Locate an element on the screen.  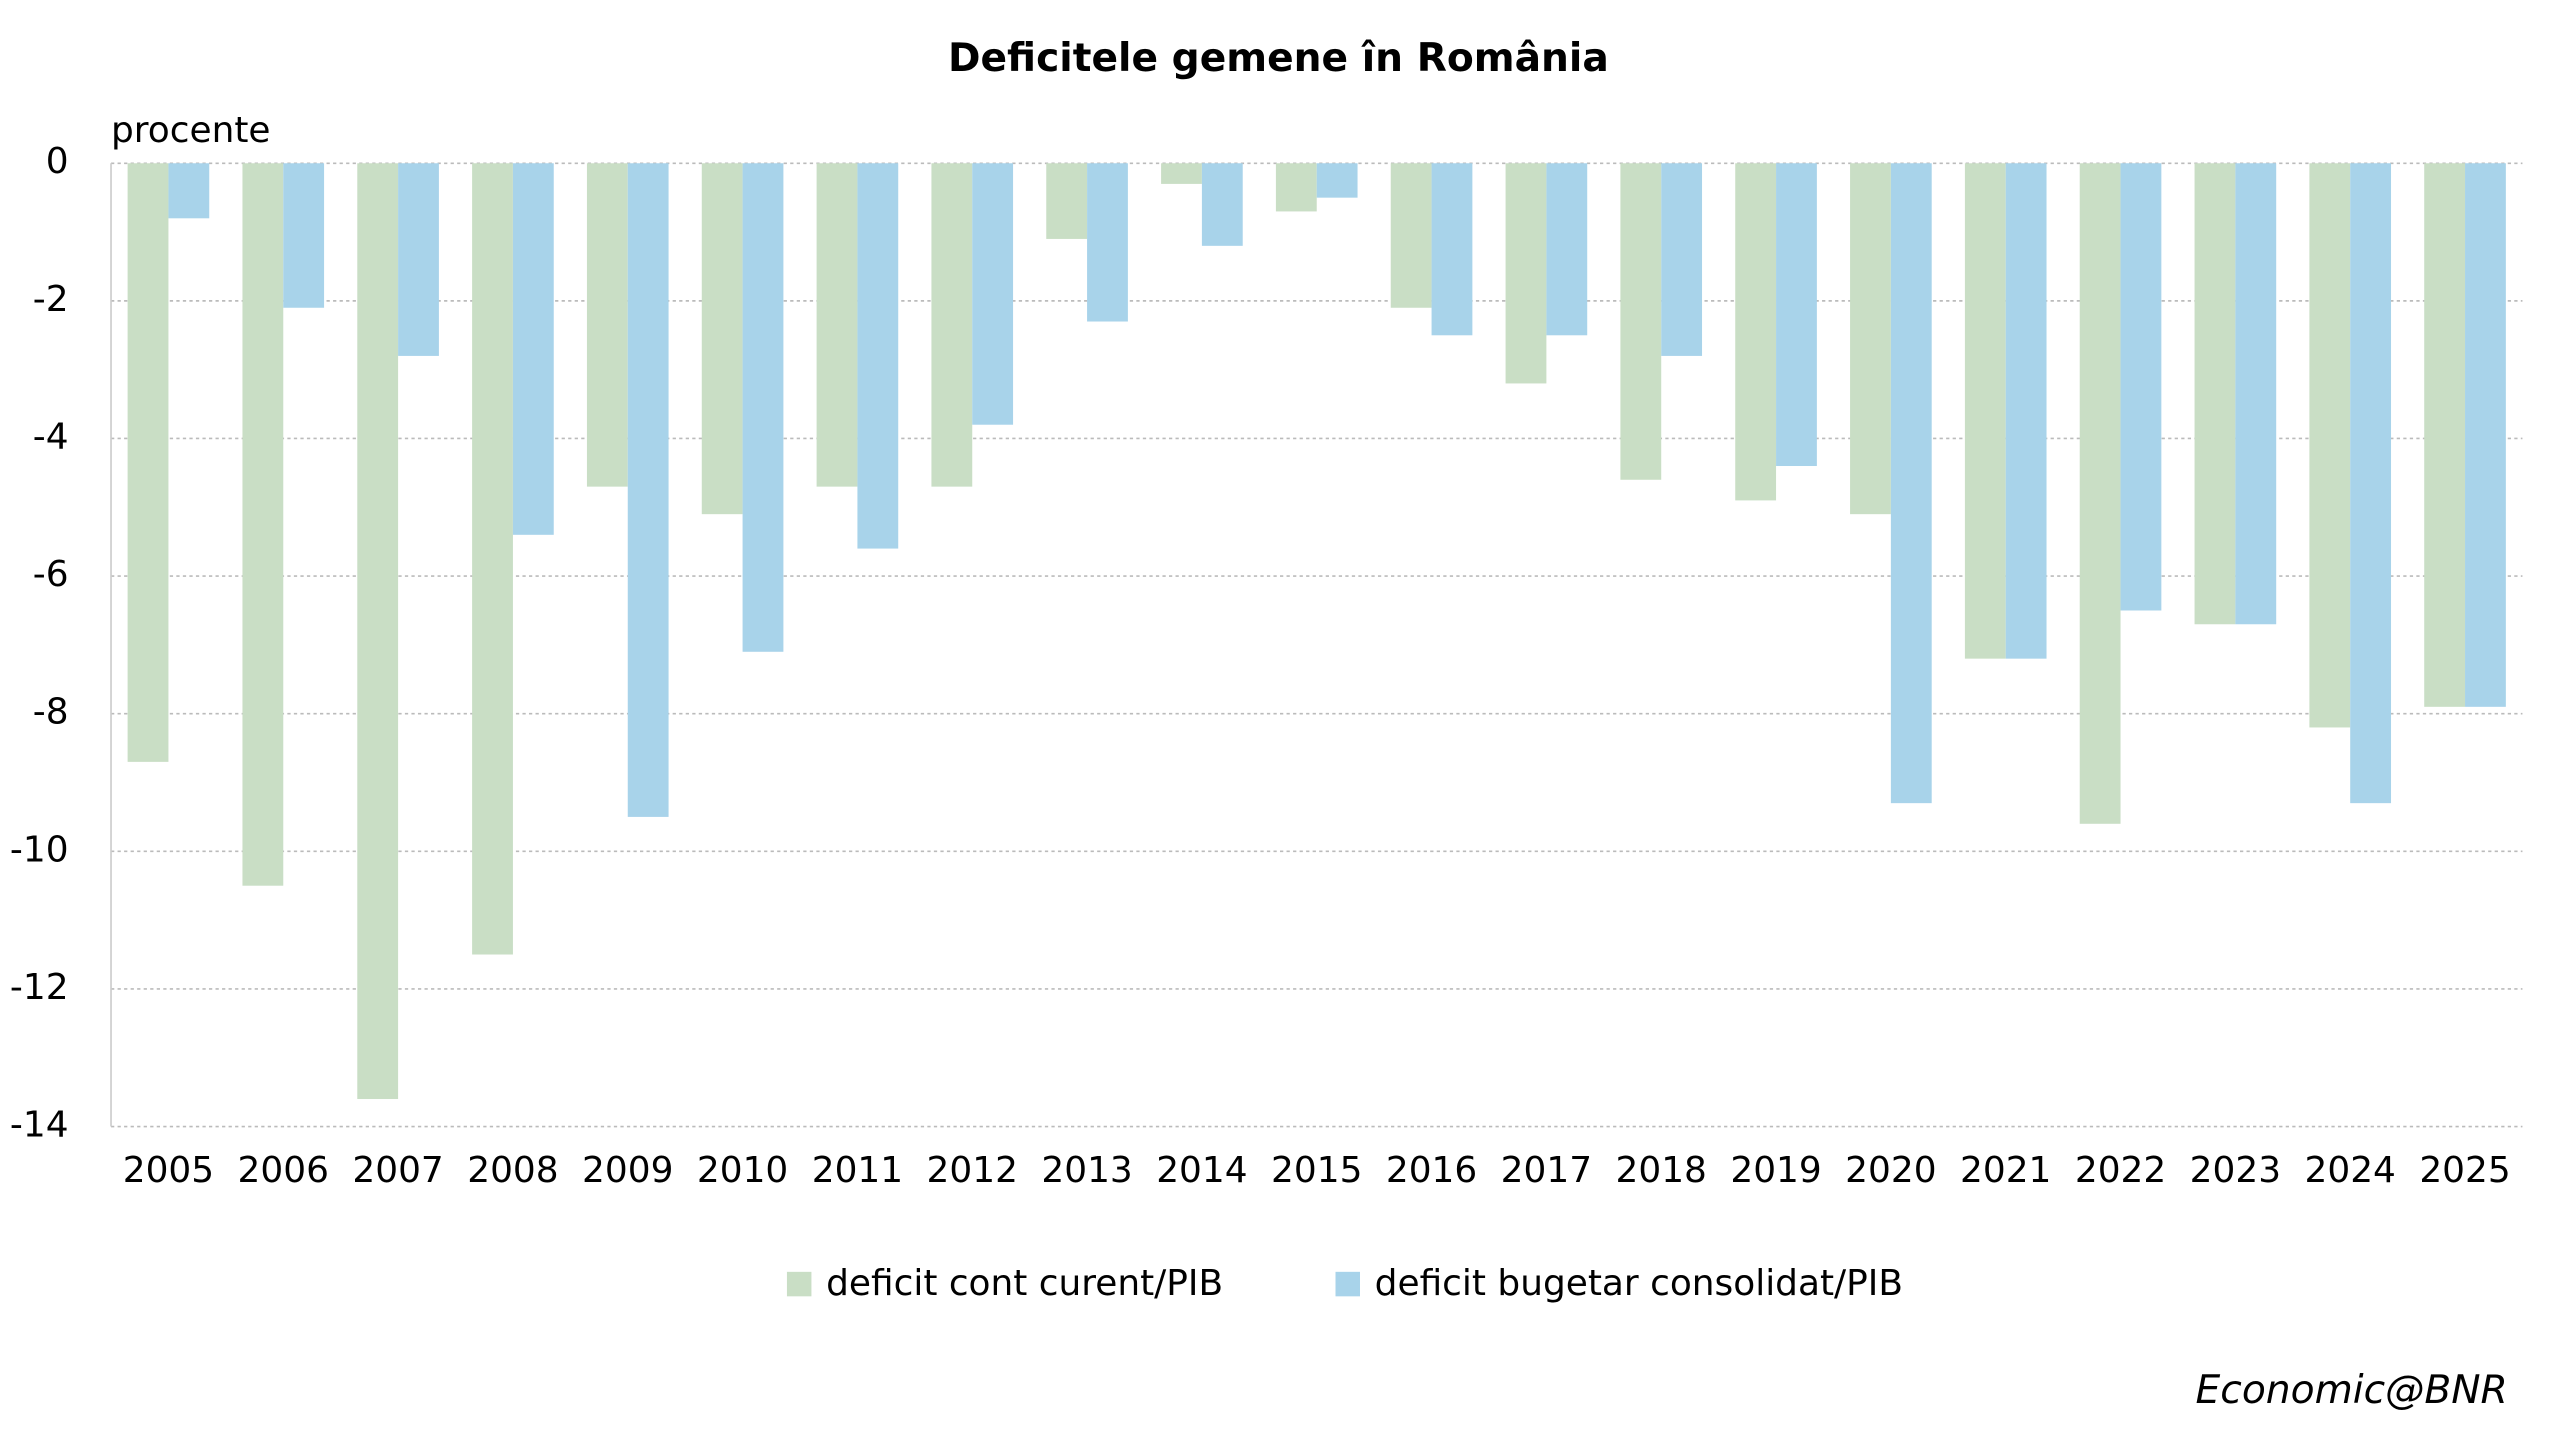
x-tick-label: 2019 is located at coordinates (1775, 1170).